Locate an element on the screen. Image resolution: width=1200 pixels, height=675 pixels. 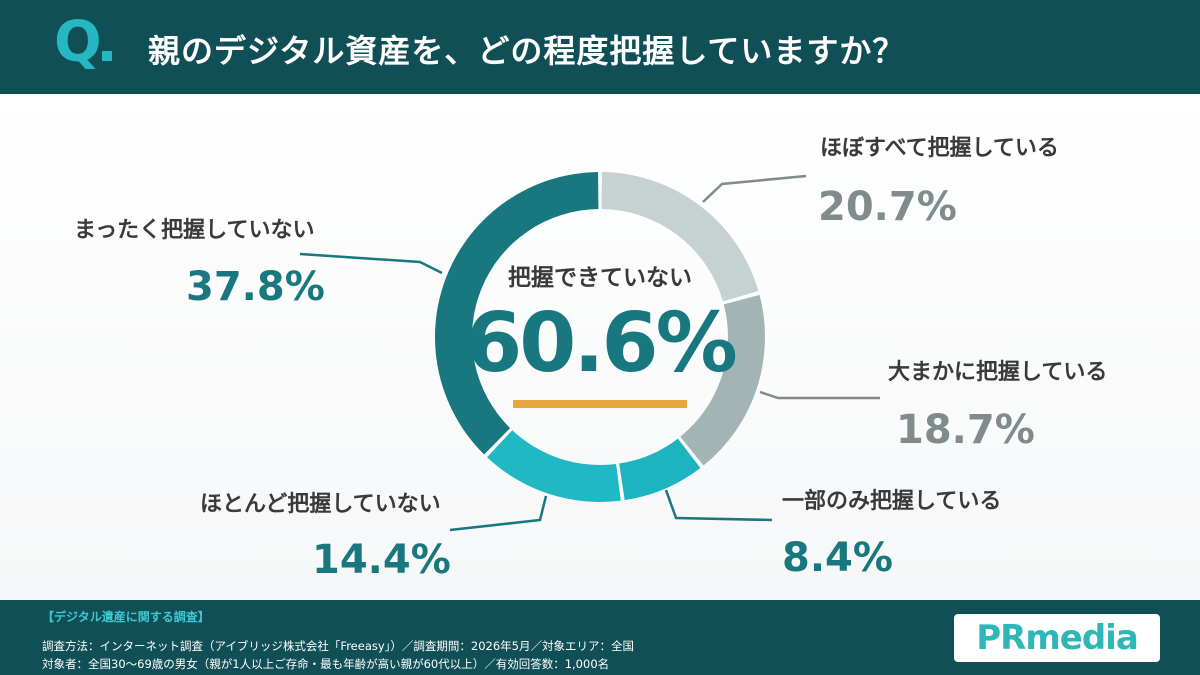
slice-hardly-known is located at coordinates (553, 466).